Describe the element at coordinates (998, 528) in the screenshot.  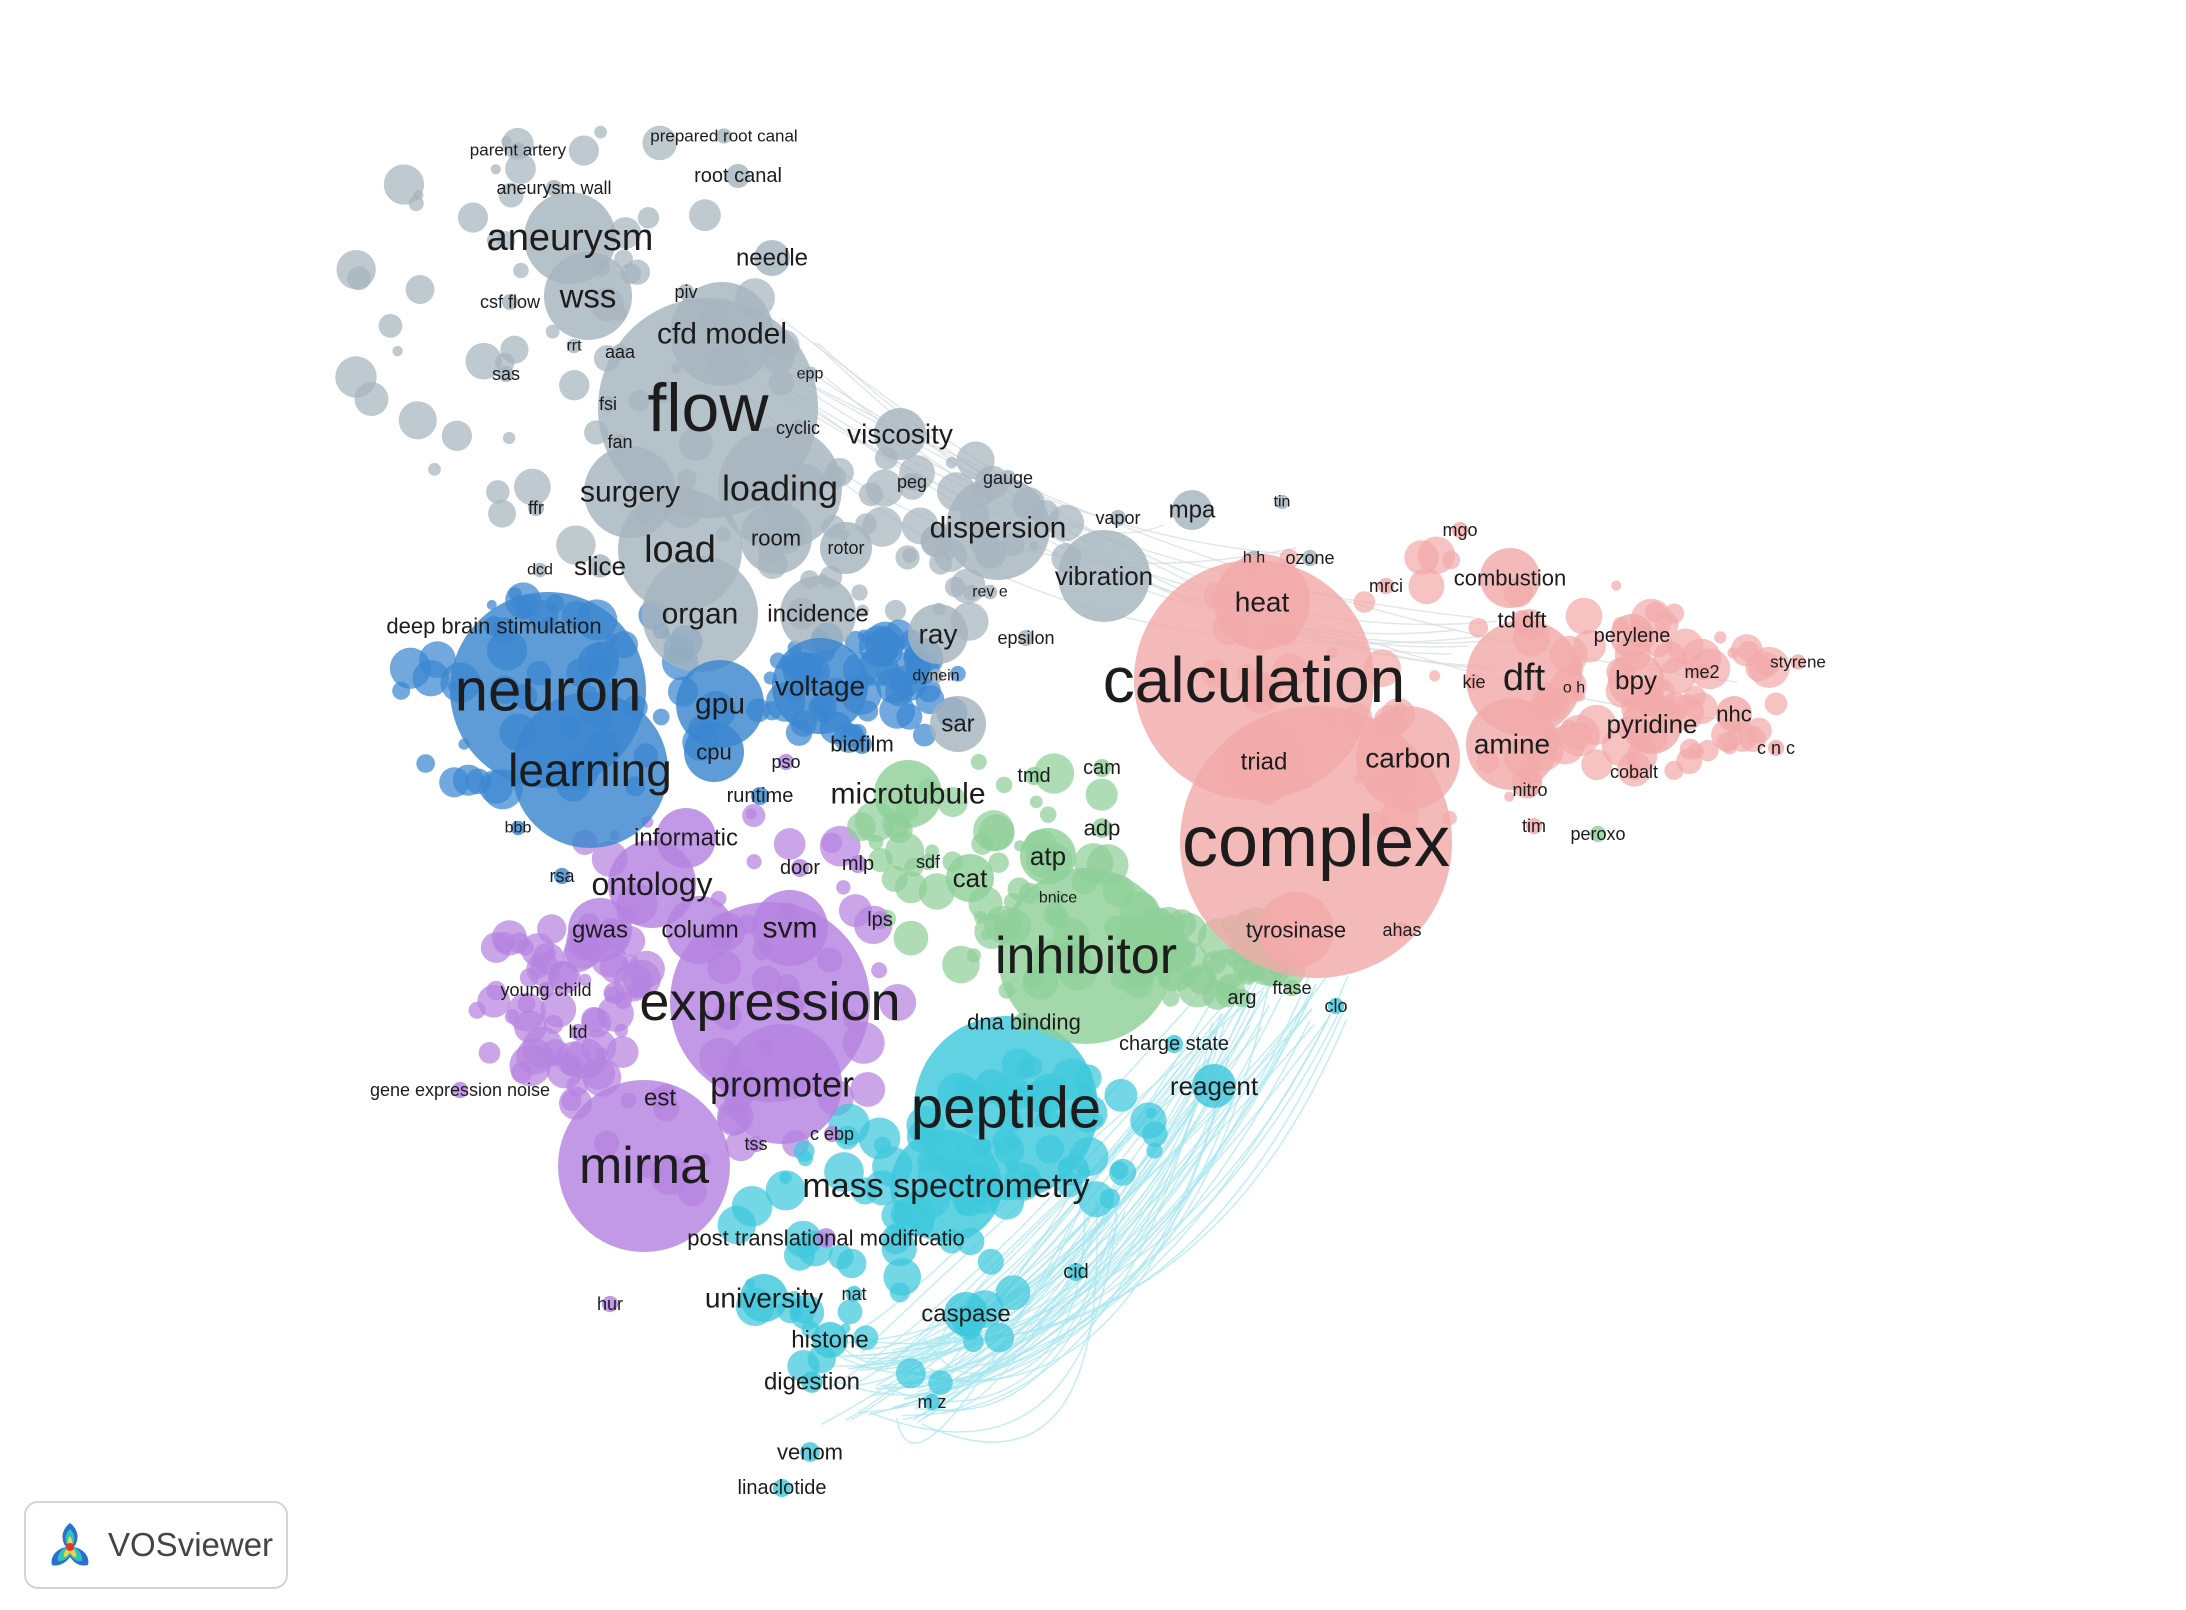
I see `label-dispersion: dispersion` at that location.